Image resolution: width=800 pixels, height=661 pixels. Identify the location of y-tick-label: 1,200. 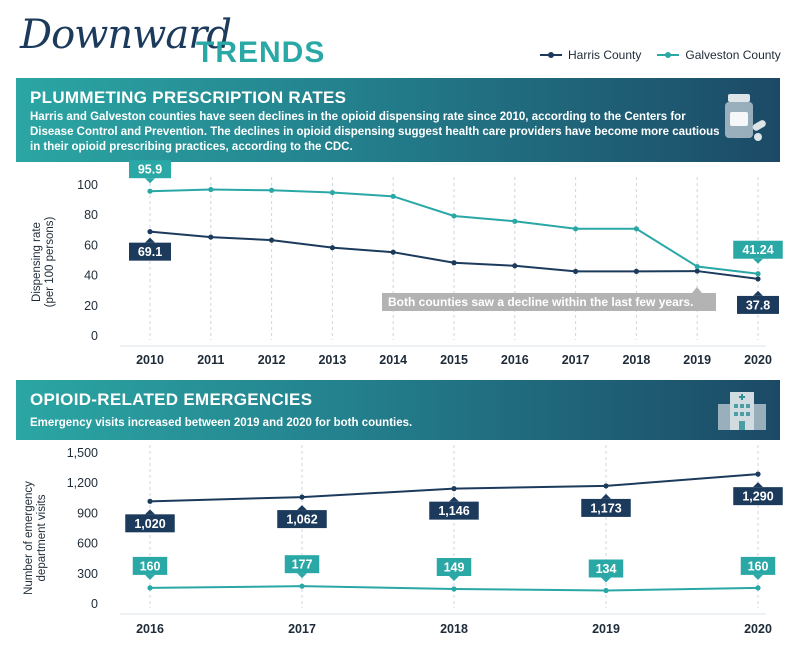
(82, 483).